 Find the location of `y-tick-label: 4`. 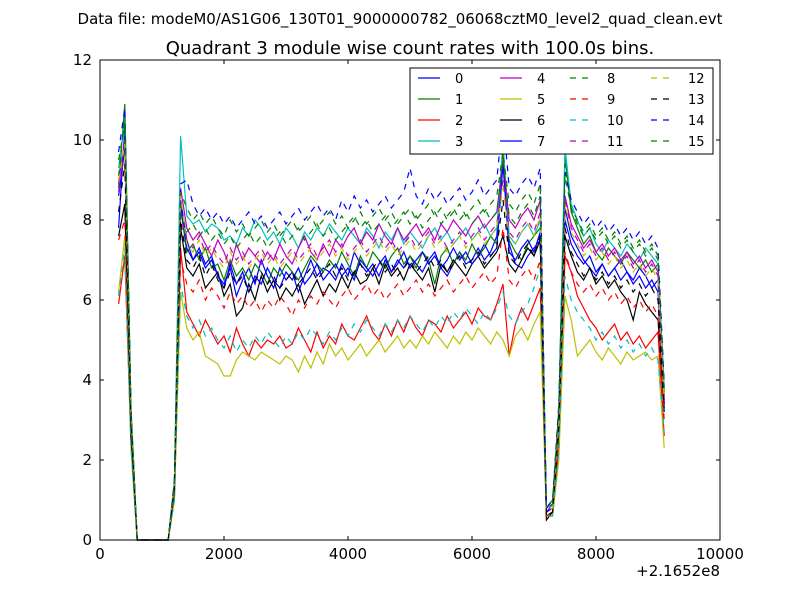

y-tick-label: 4 is located at coordinates (87, 380).